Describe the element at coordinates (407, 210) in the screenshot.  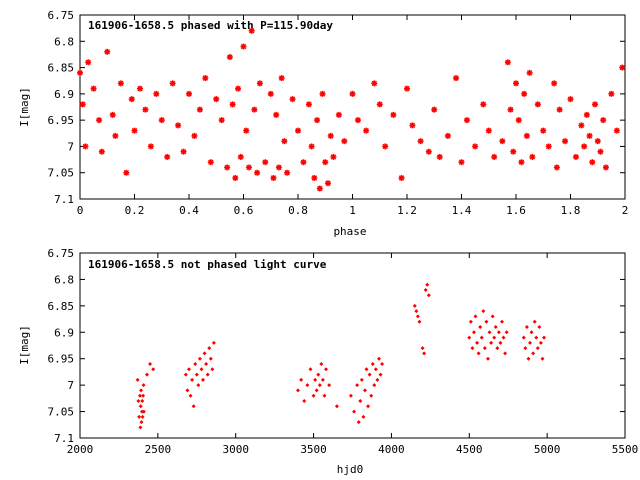
I see `x-tick-label: 1.2` at that location.